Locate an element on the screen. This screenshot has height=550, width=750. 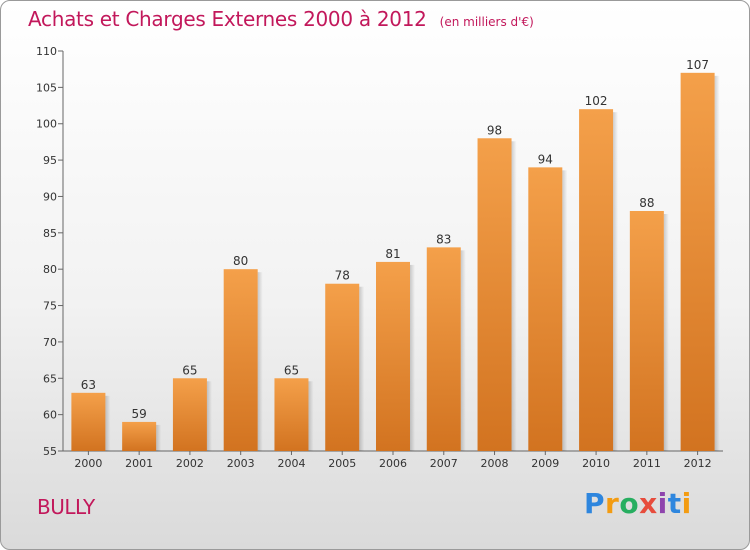
data-label: 81 is located at coordinates (392, 254).